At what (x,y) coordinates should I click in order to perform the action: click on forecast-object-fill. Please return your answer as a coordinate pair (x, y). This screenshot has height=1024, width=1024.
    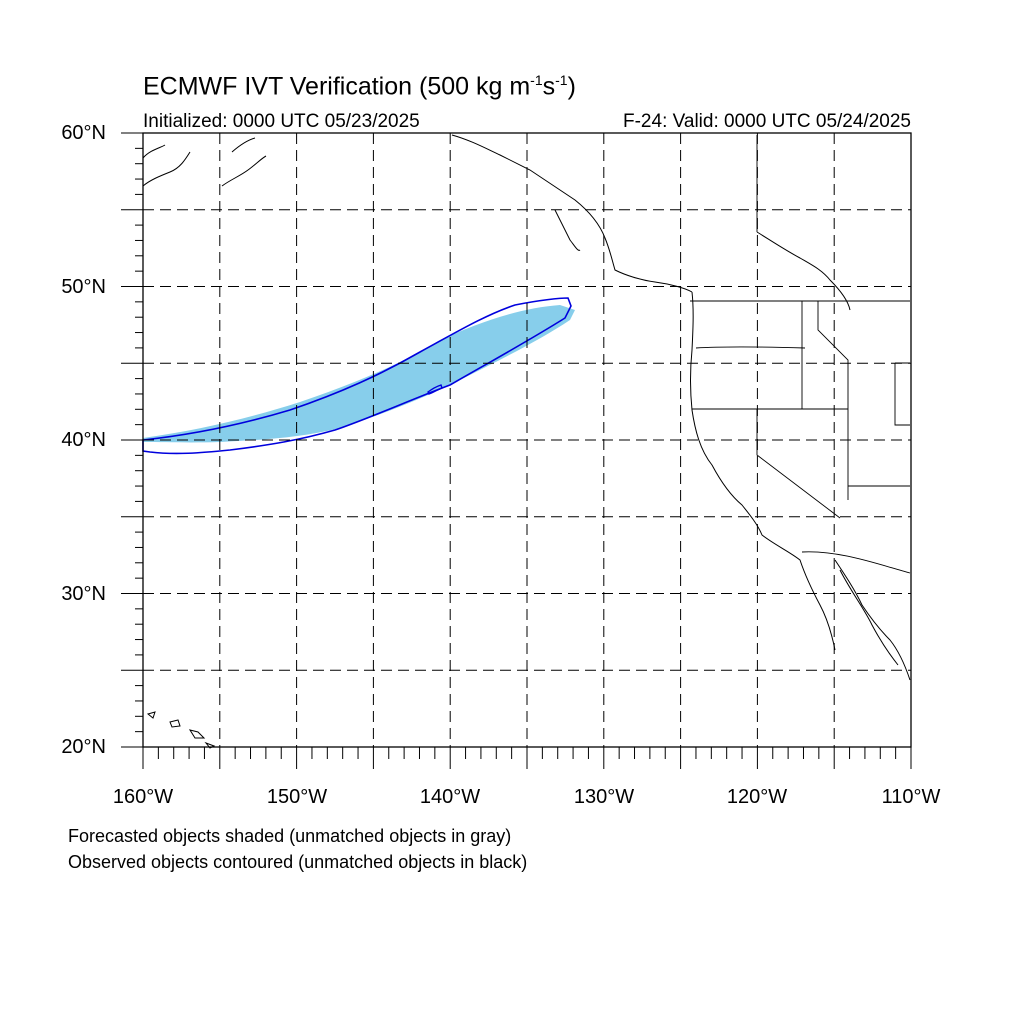
    Looking at the image, I should click on (359, 374).